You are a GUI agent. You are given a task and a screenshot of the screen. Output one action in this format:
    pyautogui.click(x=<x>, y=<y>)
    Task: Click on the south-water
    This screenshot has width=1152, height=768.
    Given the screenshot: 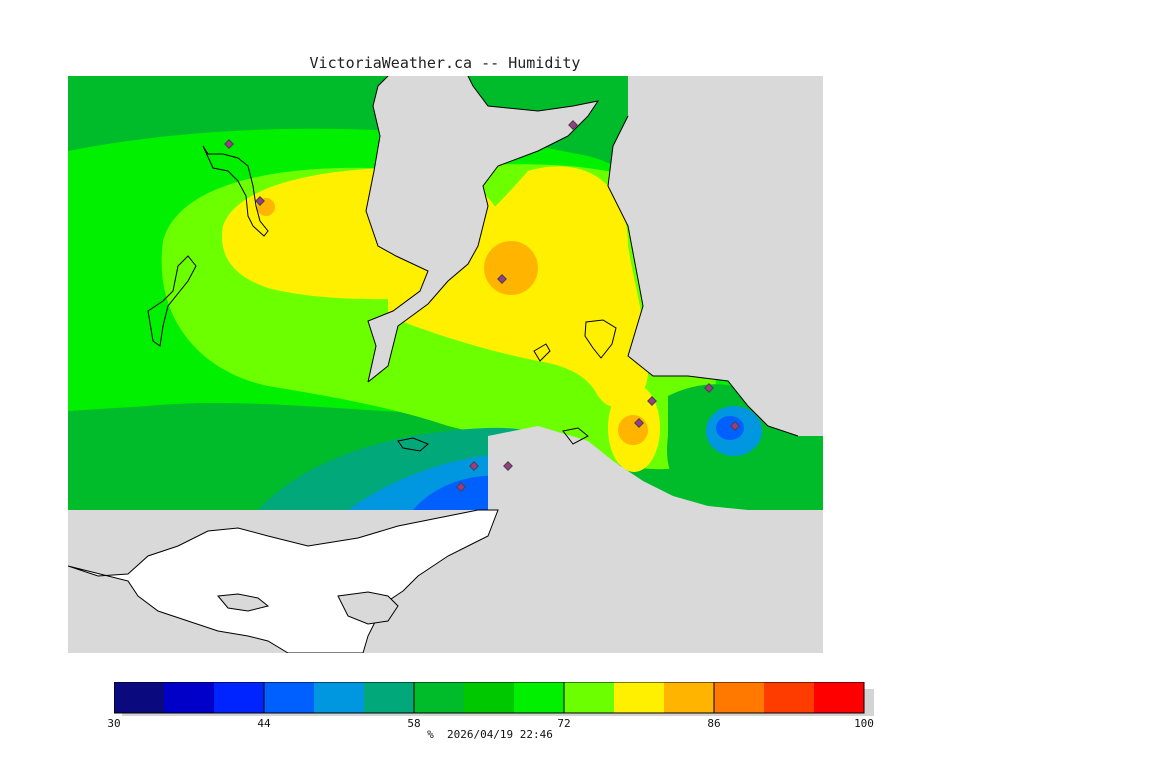 What is the action you would take?
    pyautogui.click(x=655, y=539)
    